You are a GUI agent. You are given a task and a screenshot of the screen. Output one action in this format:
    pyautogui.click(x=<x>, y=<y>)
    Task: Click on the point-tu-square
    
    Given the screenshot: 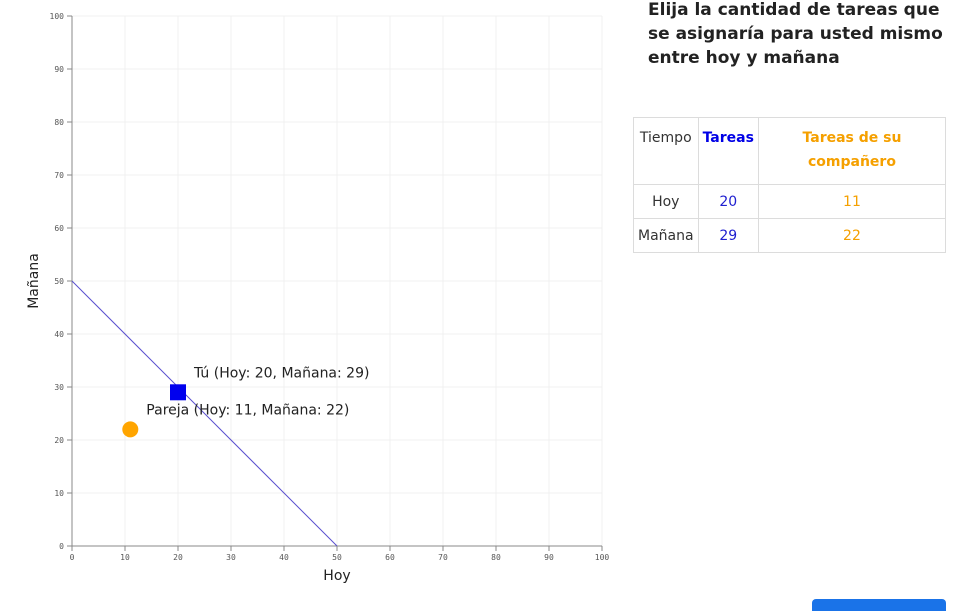 What is the action you would take?
    pyautogui.click(x=178, y=392)
    